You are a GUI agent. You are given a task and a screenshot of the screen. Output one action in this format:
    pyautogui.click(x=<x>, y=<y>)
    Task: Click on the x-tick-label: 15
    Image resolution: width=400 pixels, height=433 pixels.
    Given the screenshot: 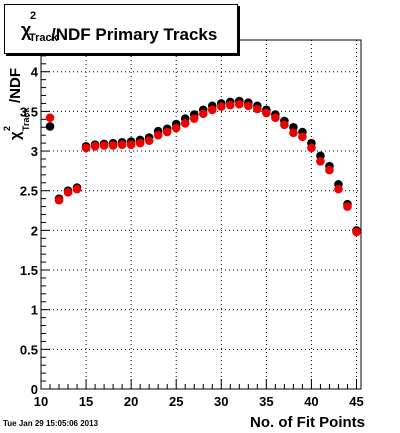 What is the action you would take?
    pyautogui.click(x=86, y=401)
    